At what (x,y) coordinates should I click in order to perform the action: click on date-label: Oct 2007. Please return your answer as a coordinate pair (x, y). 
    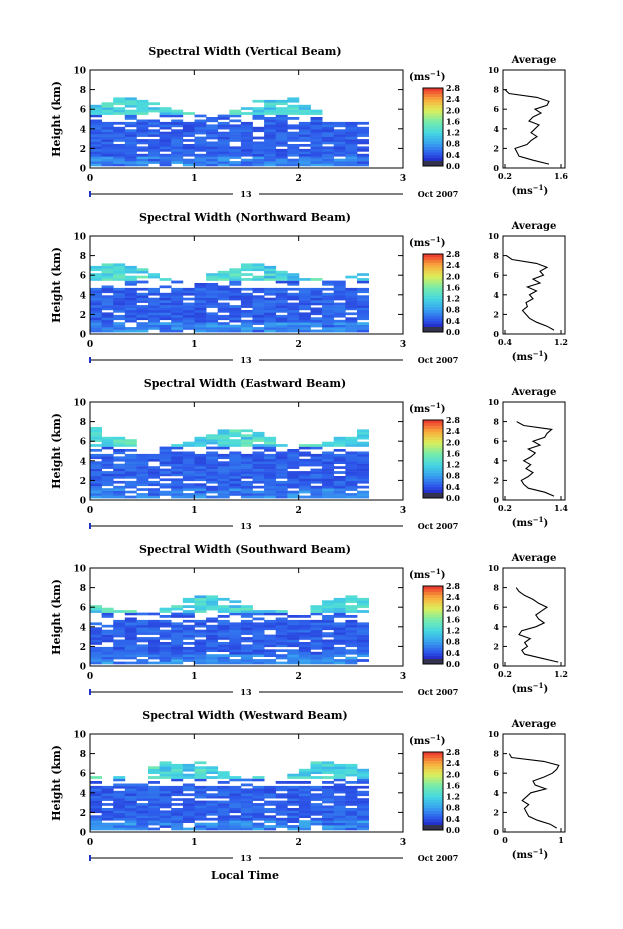
    Looking at the image, I should click on (438, 858).